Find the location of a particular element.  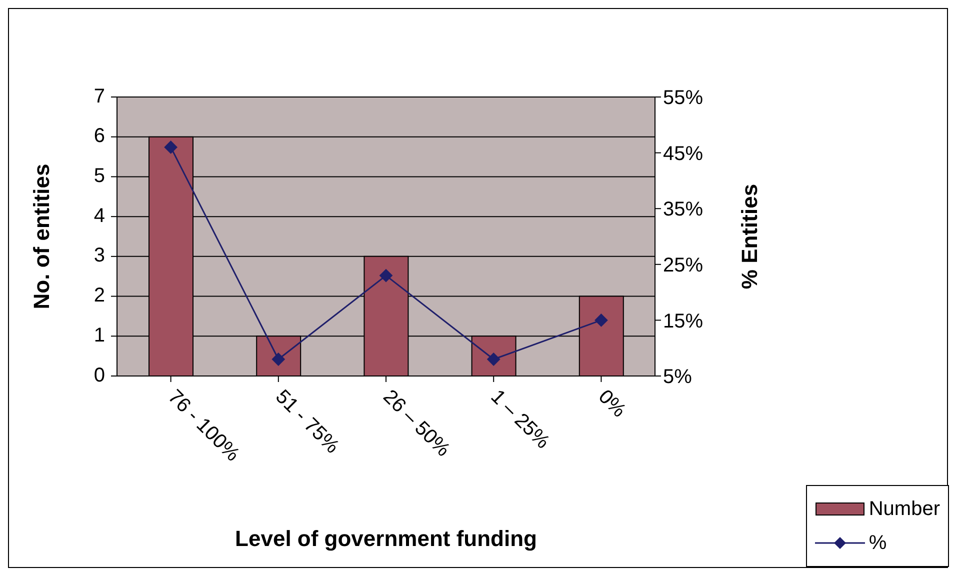

x-axis-title: Level of government funding is located at coordinates (386, 538).